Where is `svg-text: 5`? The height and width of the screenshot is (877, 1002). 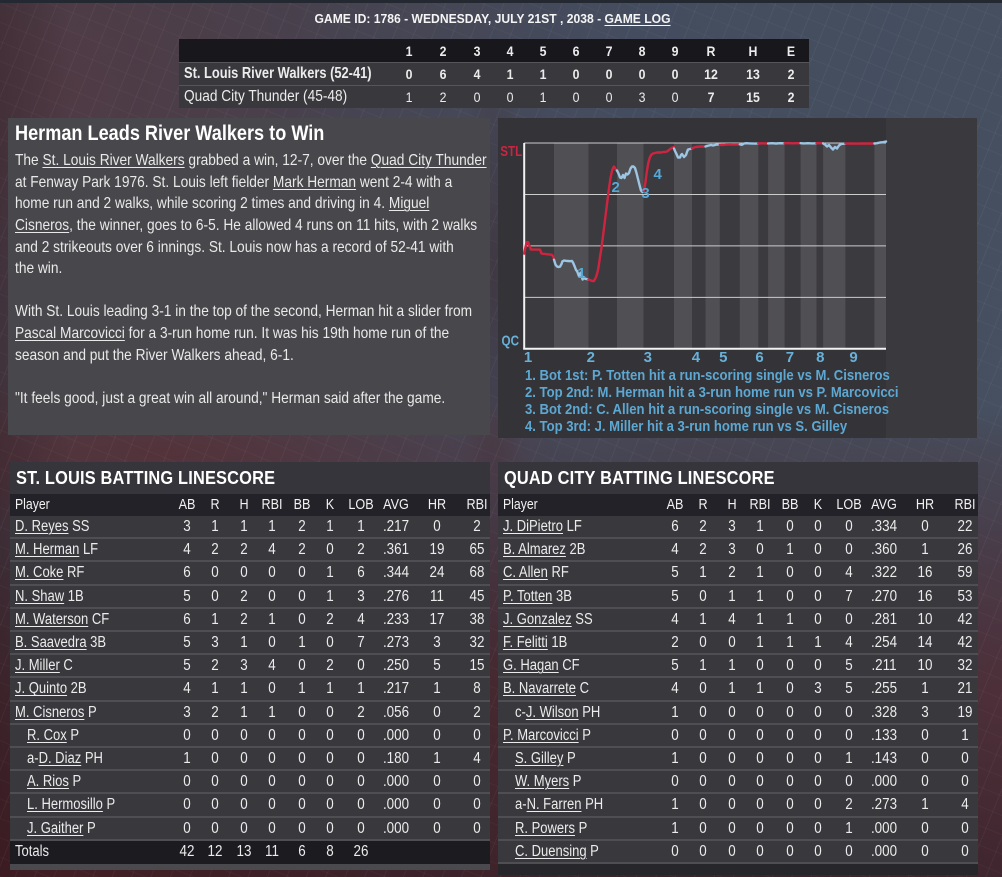 svg-text: 5 is located at coordinates (723, 357).